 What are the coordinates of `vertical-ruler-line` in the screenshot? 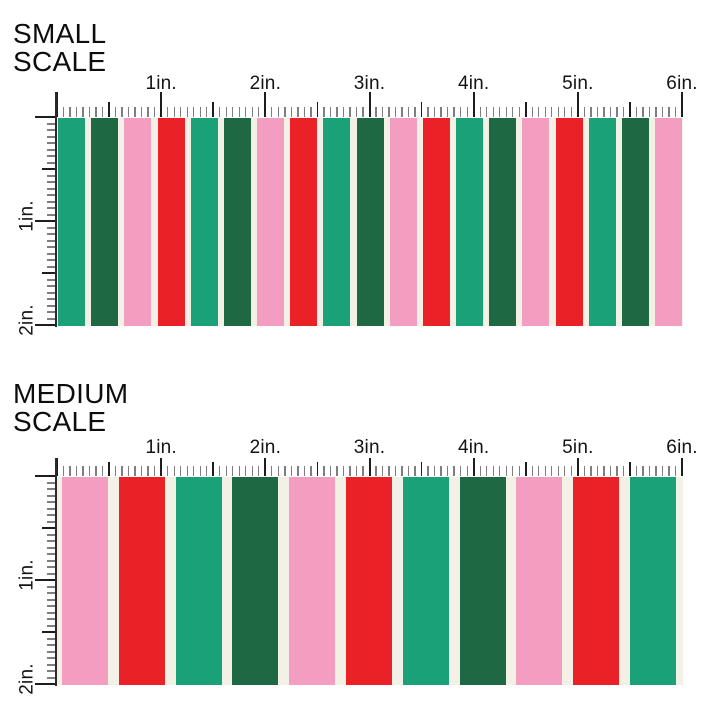 It's located at (56, 209).